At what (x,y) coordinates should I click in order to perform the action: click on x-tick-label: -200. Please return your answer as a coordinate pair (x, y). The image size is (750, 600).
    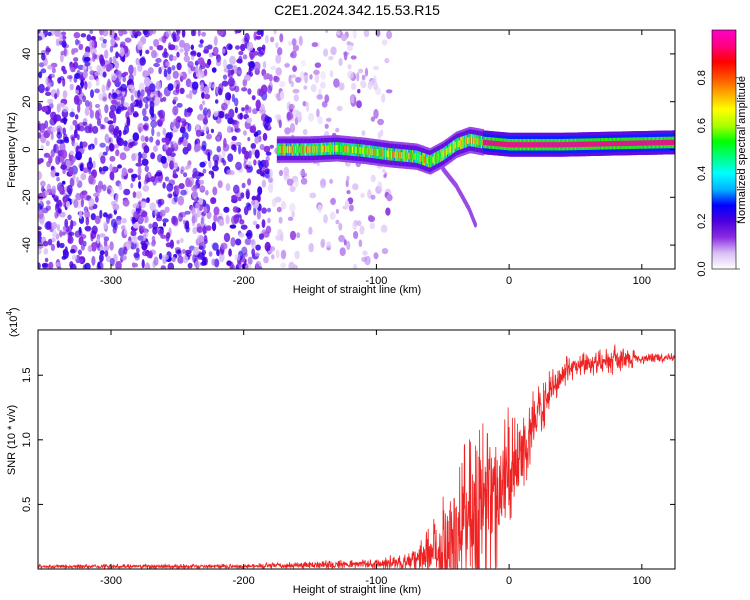
    Looking at the image, I should click on (244, 581).